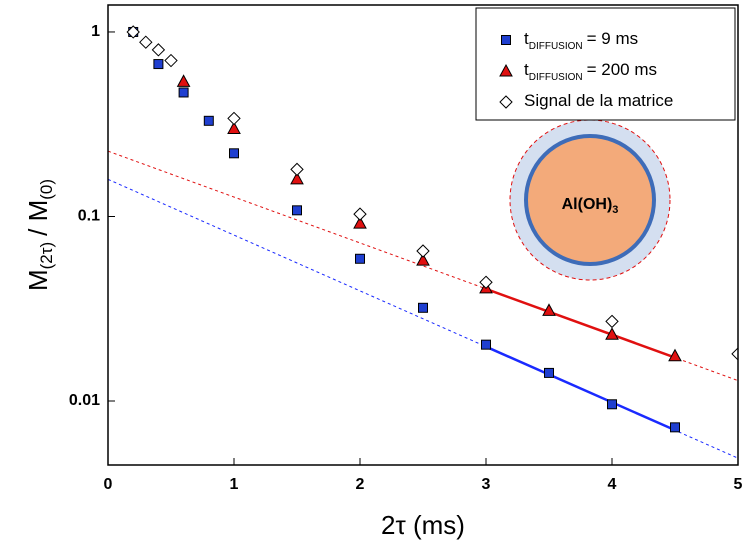 This screenshot has width=744, height=548. I want to click on legend-name: Signal de la matrice, so click(598, 100).